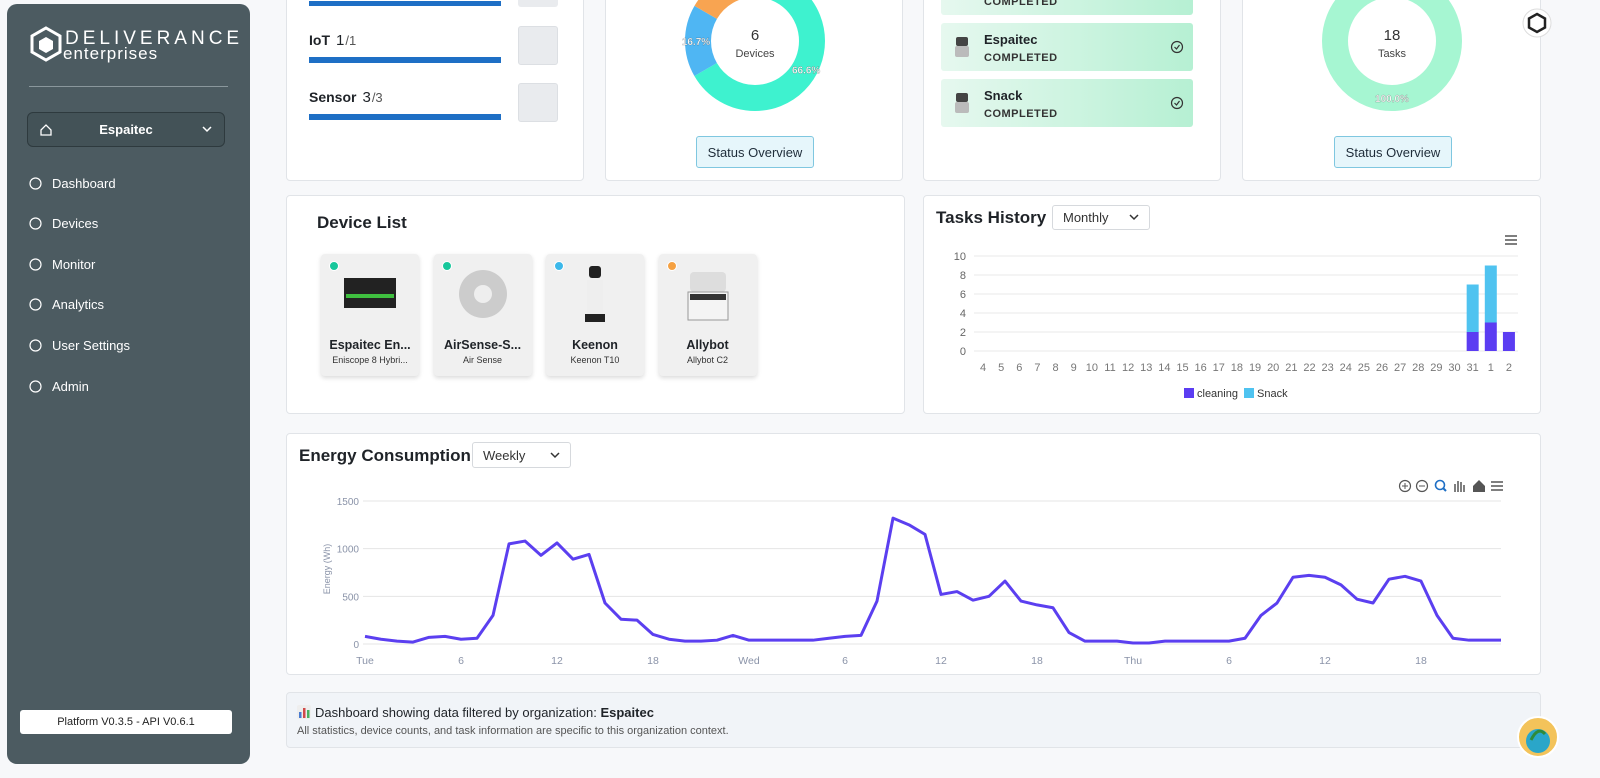 This screenshot has height=778, width=1600. Describe the element at coordinates (1364, 368) in the screenshot. I see `x-tick-label: 25` at that location.